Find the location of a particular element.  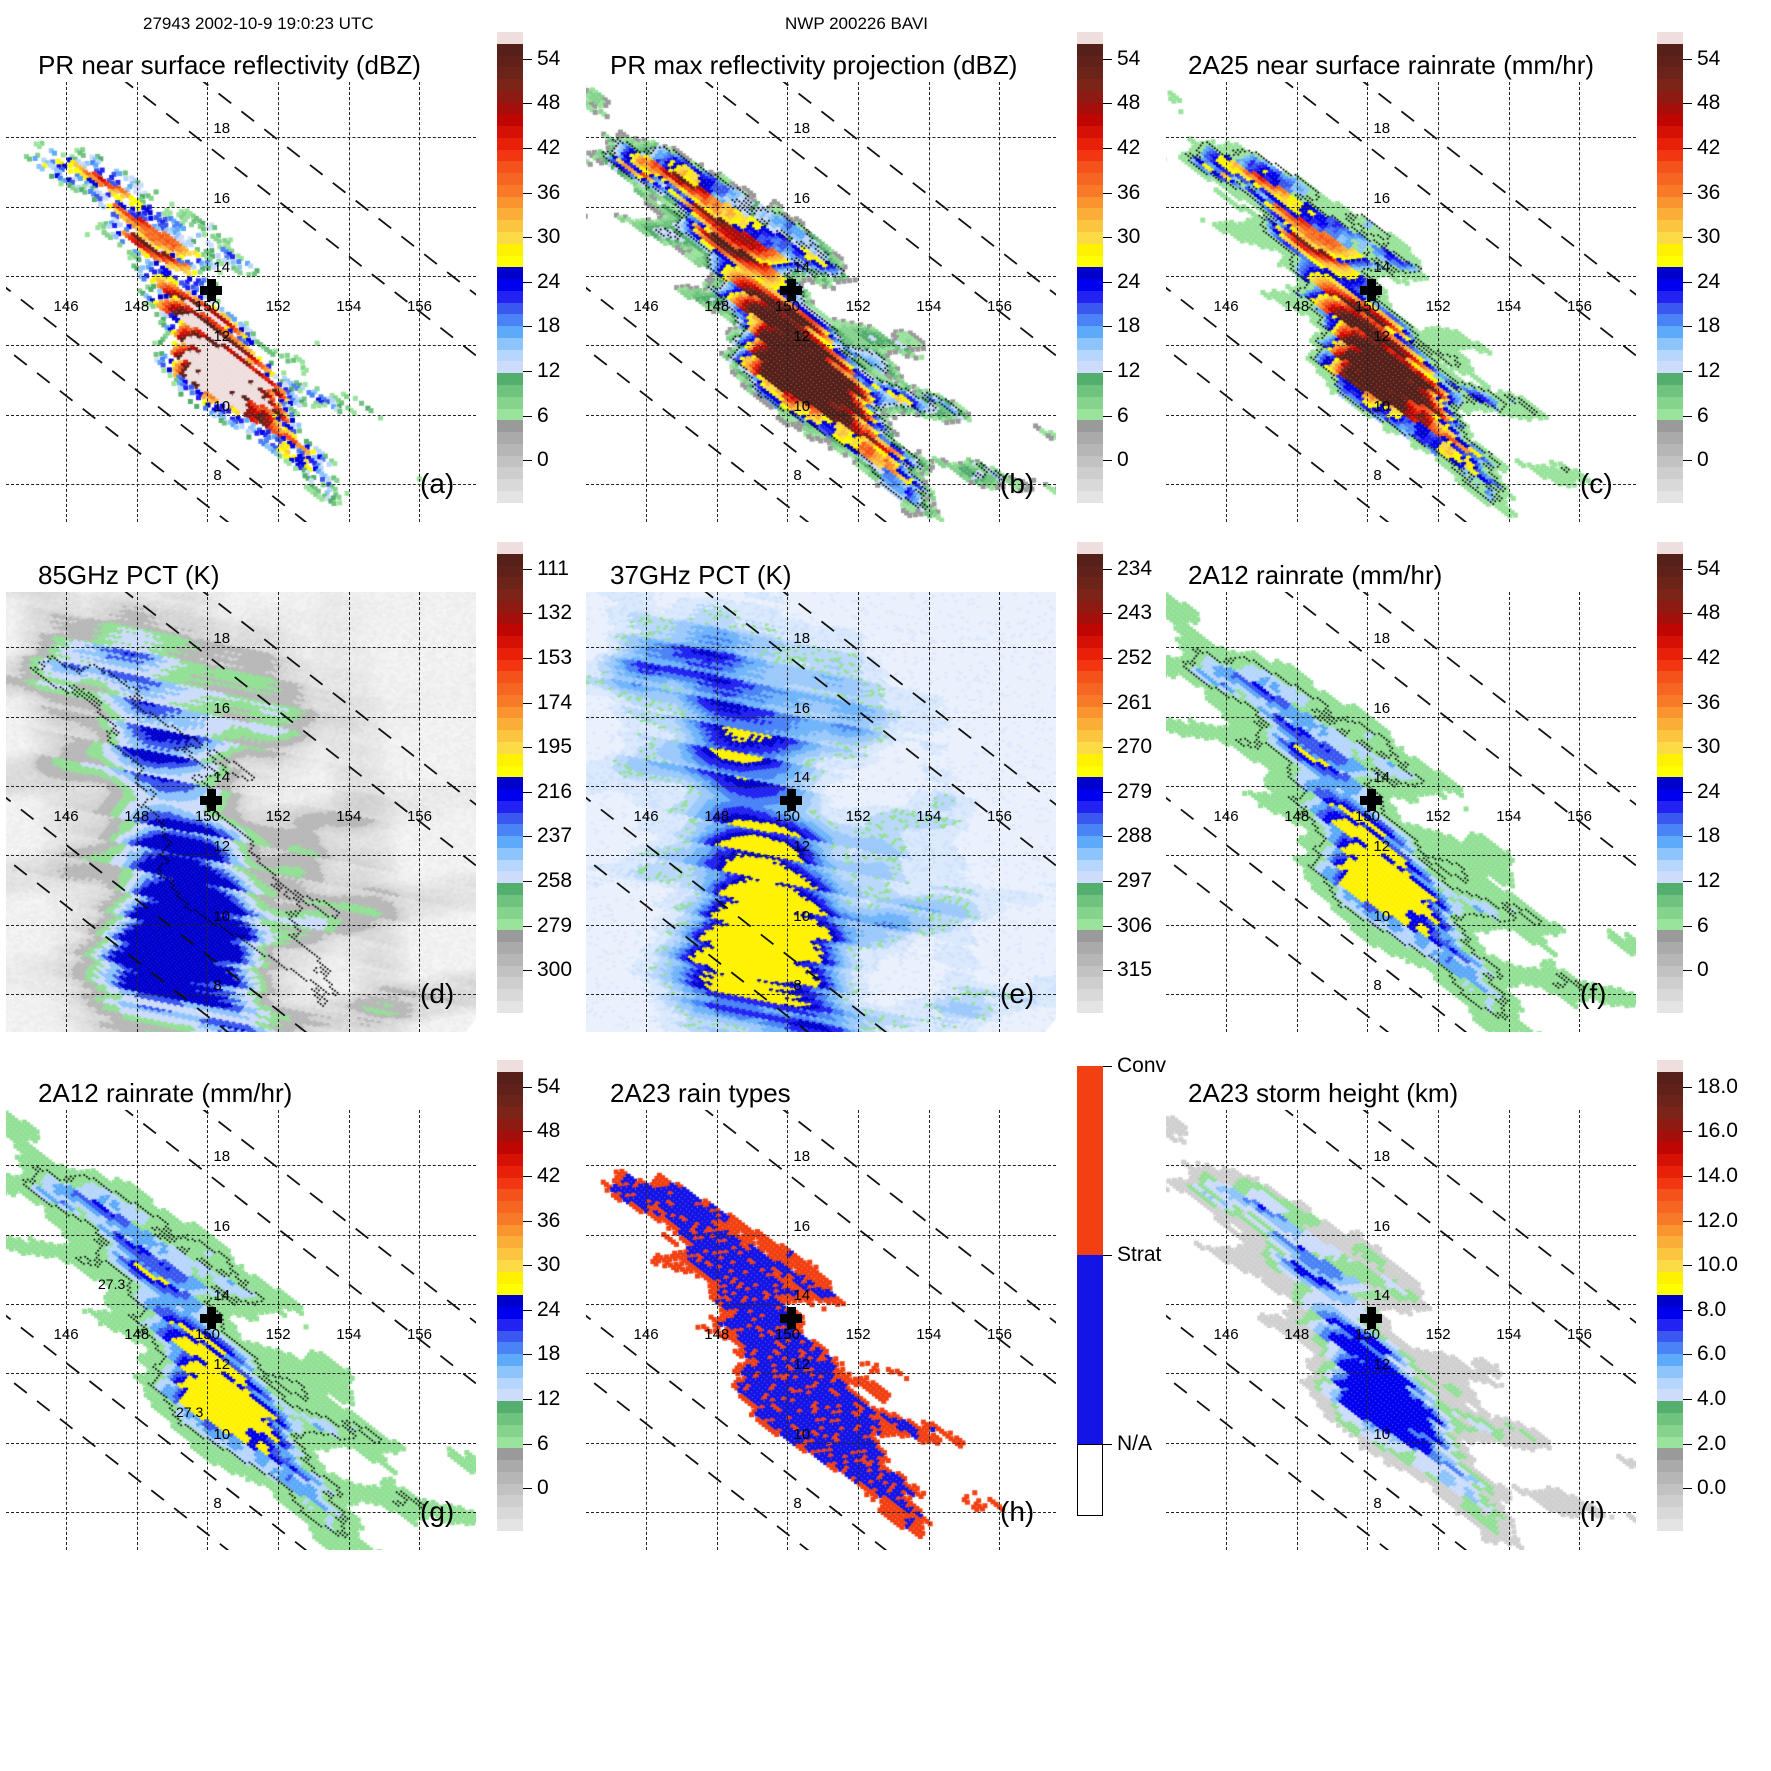

lon-tick-label: 156 is located at coordinates (999, 1334).